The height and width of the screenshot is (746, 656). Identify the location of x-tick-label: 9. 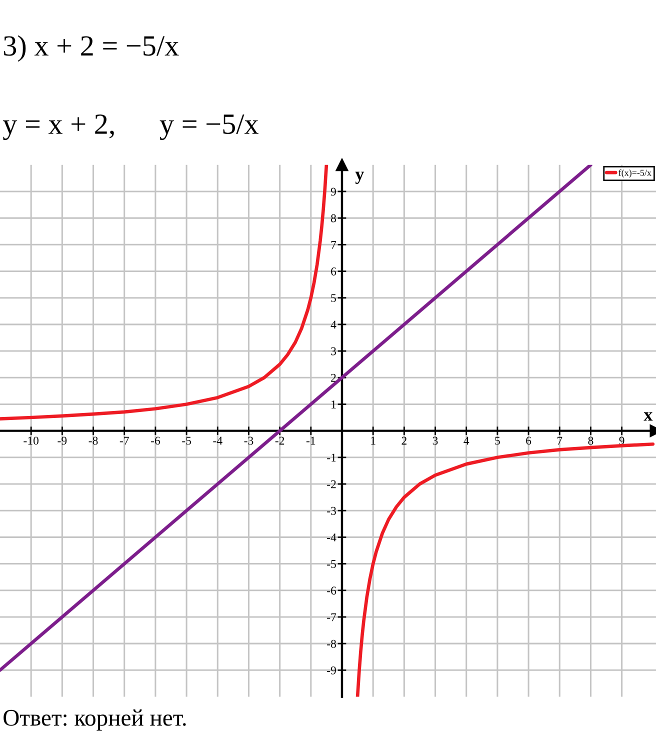
(621, 440).